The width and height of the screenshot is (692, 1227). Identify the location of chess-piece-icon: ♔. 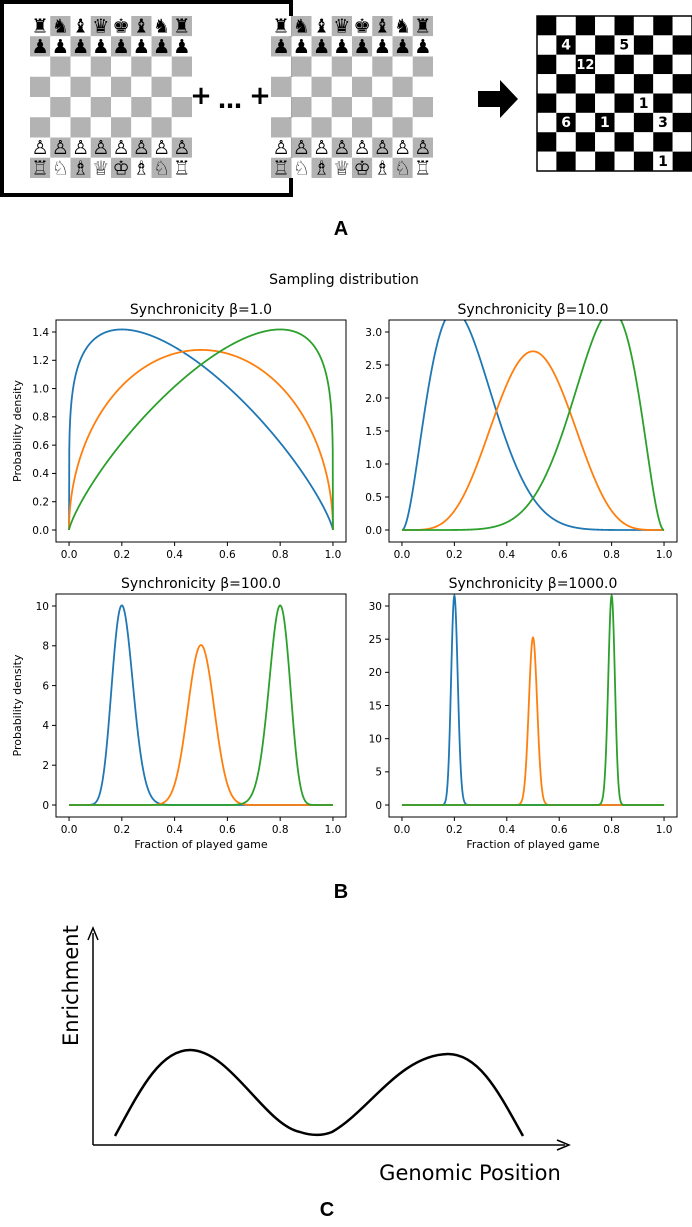
(121, 167).